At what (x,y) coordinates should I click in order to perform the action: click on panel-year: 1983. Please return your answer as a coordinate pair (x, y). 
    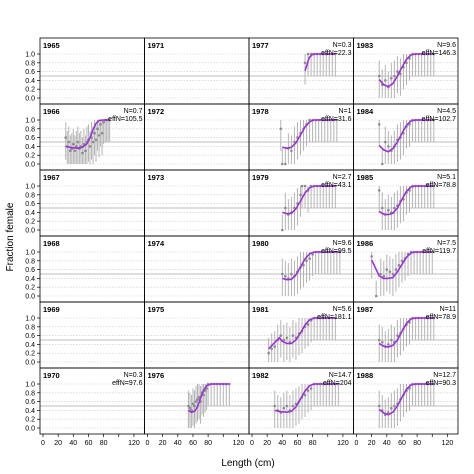
    Looking at the image, I should click on (365, 45).